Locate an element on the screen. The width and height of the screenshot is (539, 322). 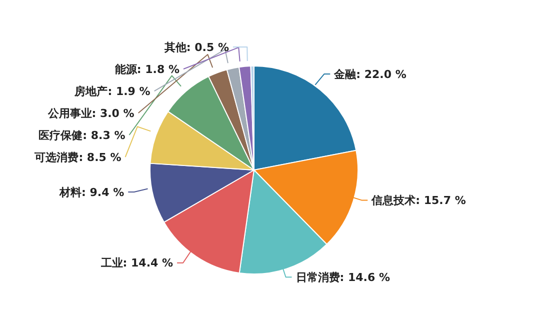
slice-label: 房地产: 1.9 % is located at coordinates (112, 91).